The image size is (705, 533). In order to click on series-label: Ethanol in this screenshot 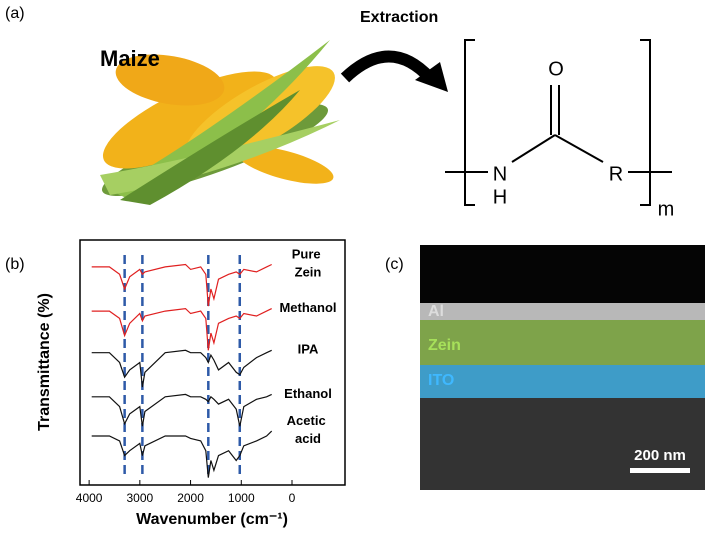, I will do `click(308, 393)`.